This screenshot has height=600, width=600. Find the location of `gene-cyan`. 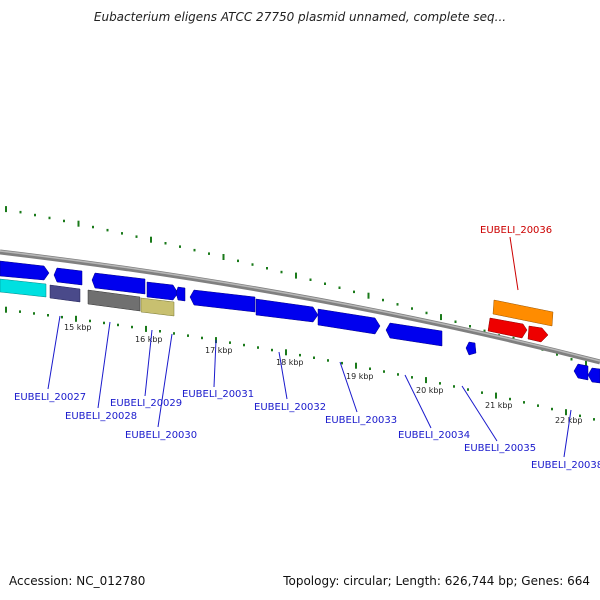

gene-cyan is located at coordinates (23, 288).